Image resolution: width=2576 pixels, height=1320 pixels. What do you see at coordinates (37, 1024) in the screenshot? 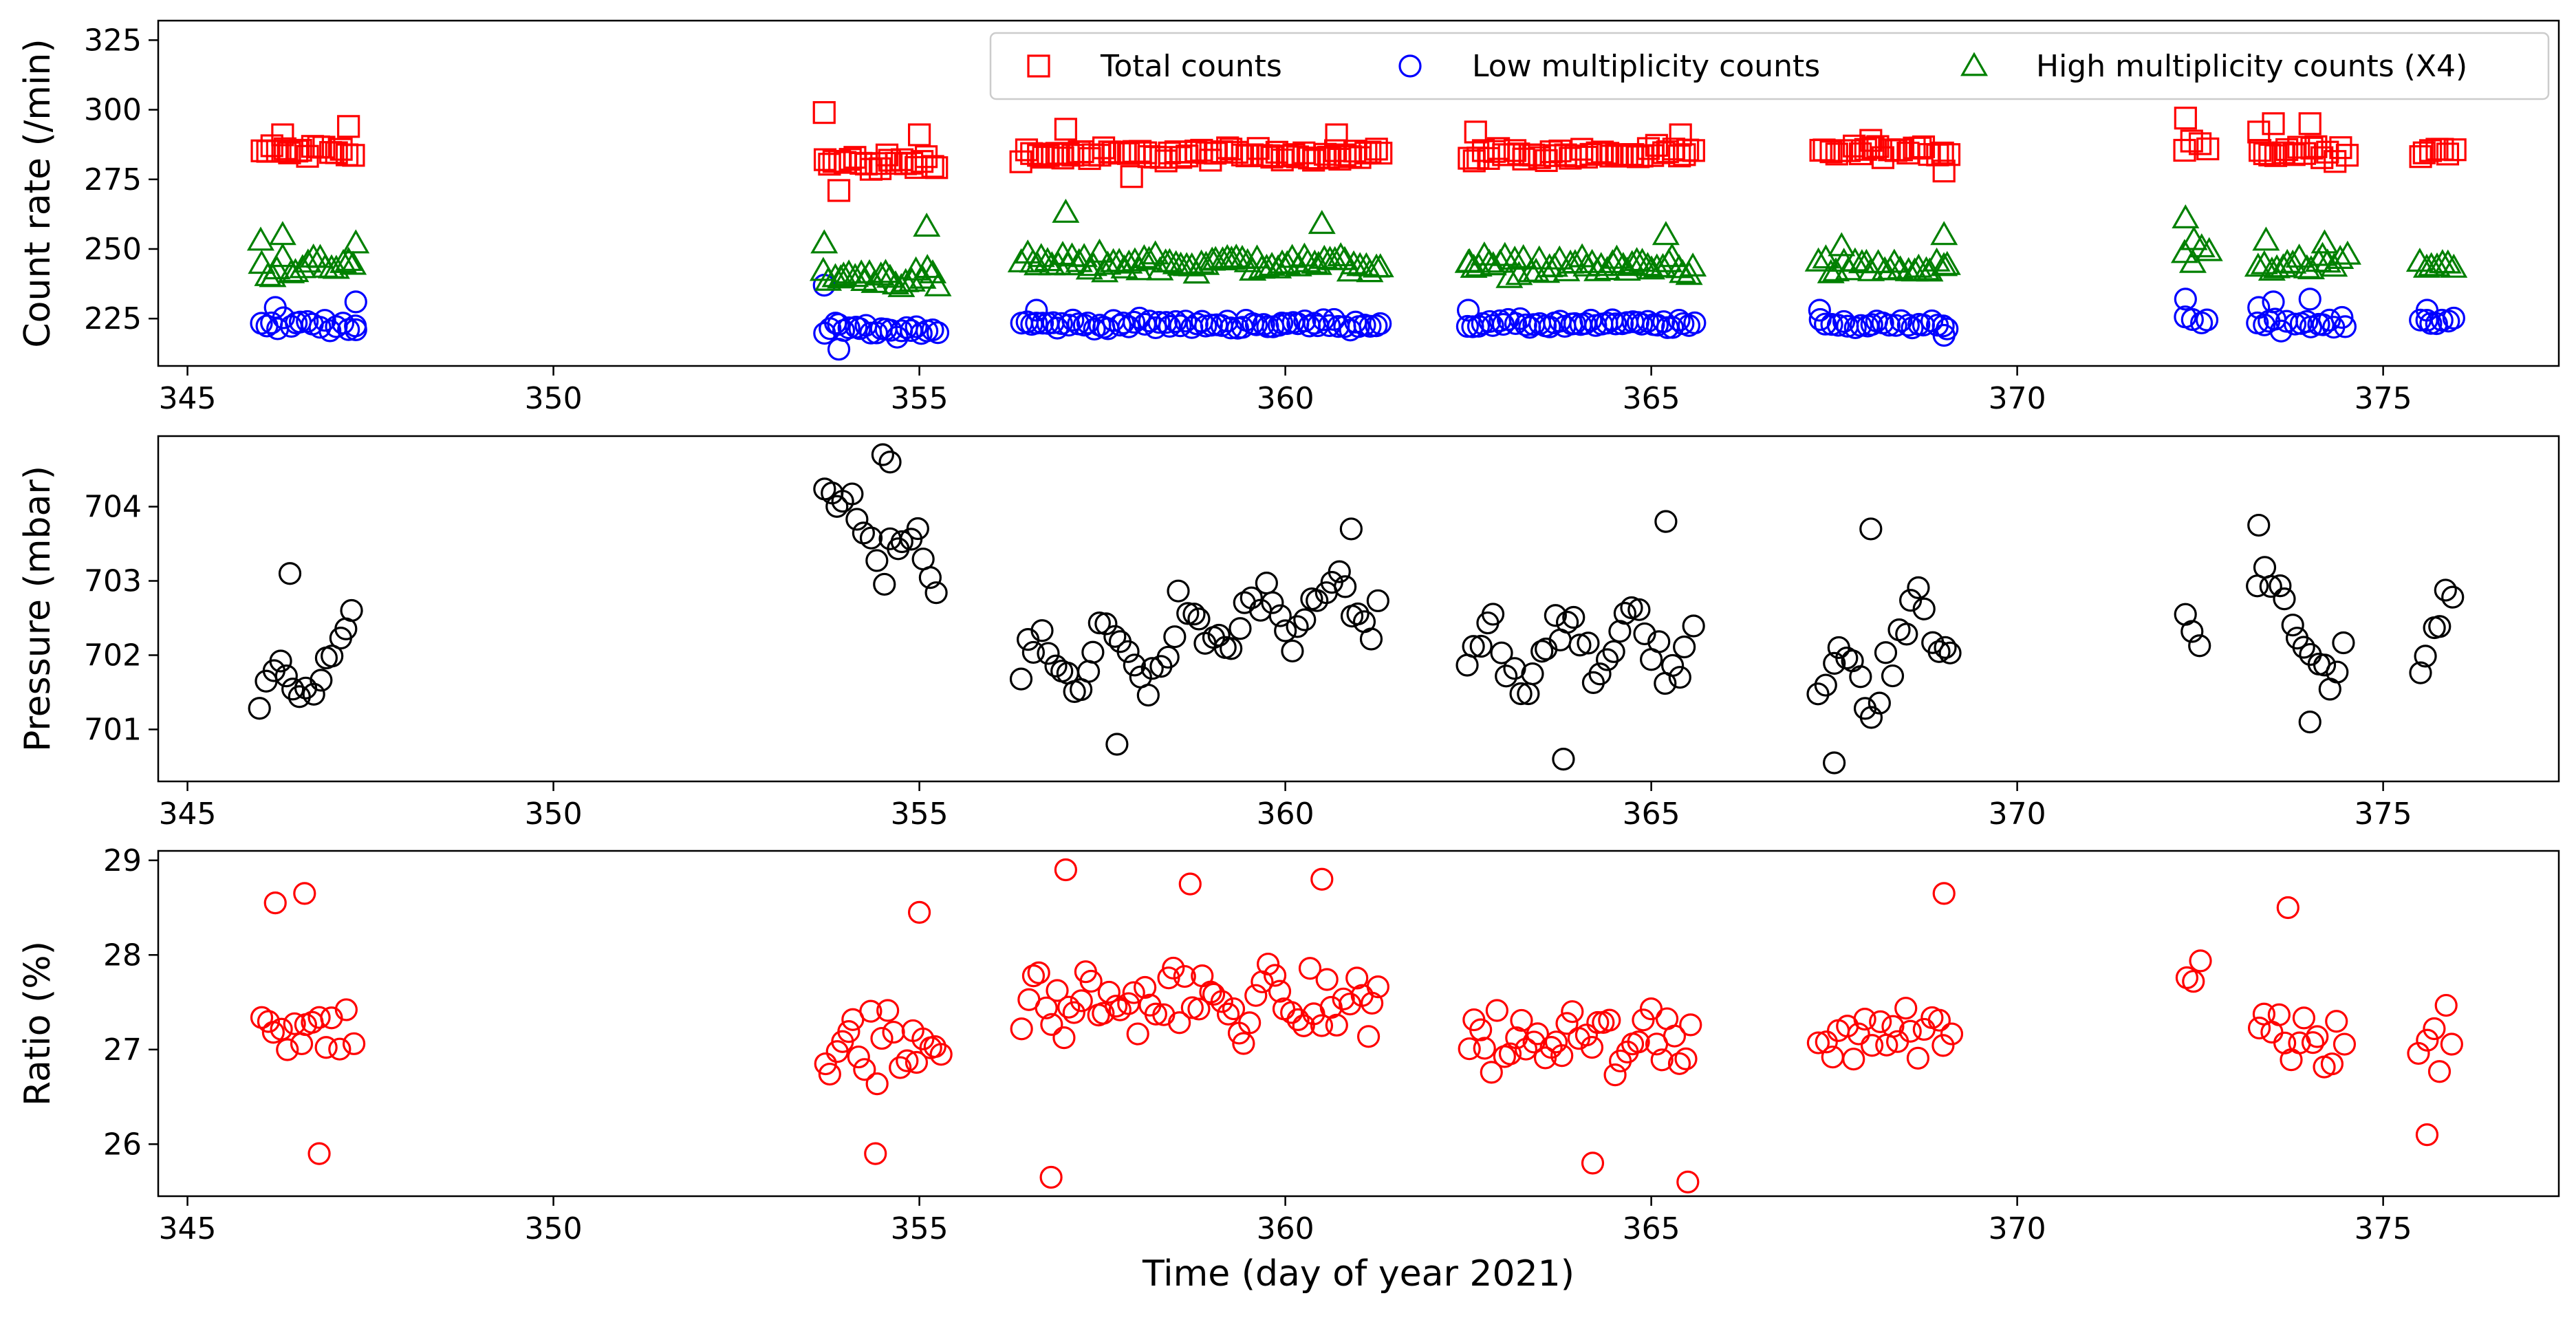
I see `y-axis-label: Ratio (%)` at bounding box center [37, 1024].